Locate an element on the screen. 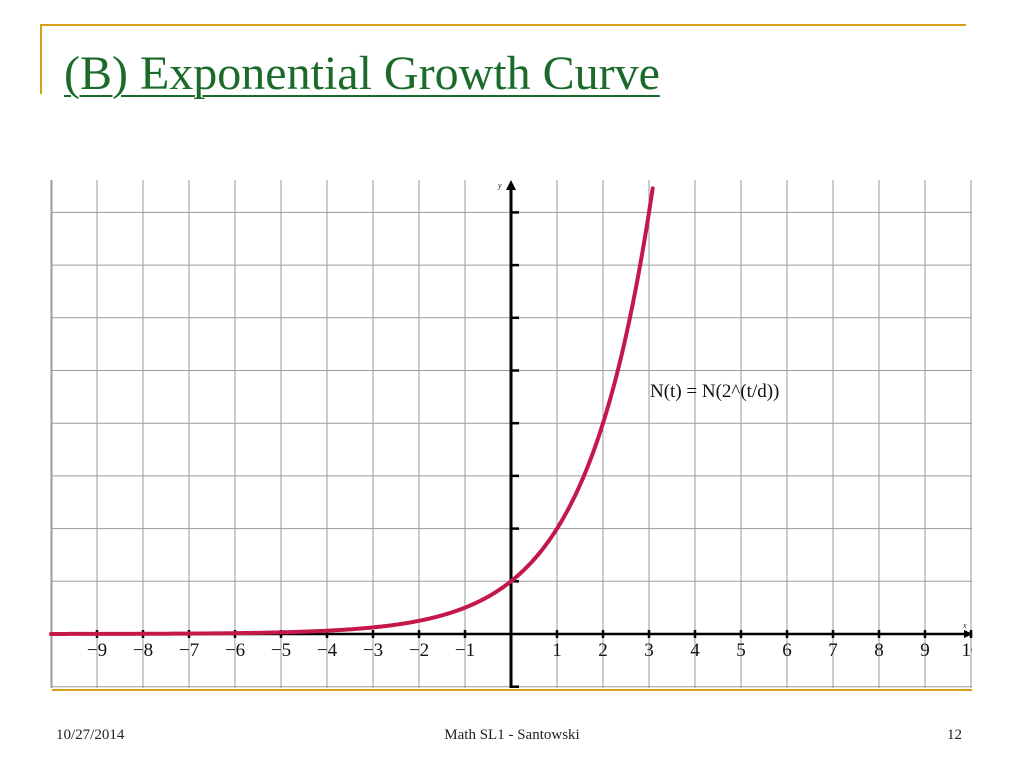  x-tick-label: 8 is located at coordinates (879, 650).